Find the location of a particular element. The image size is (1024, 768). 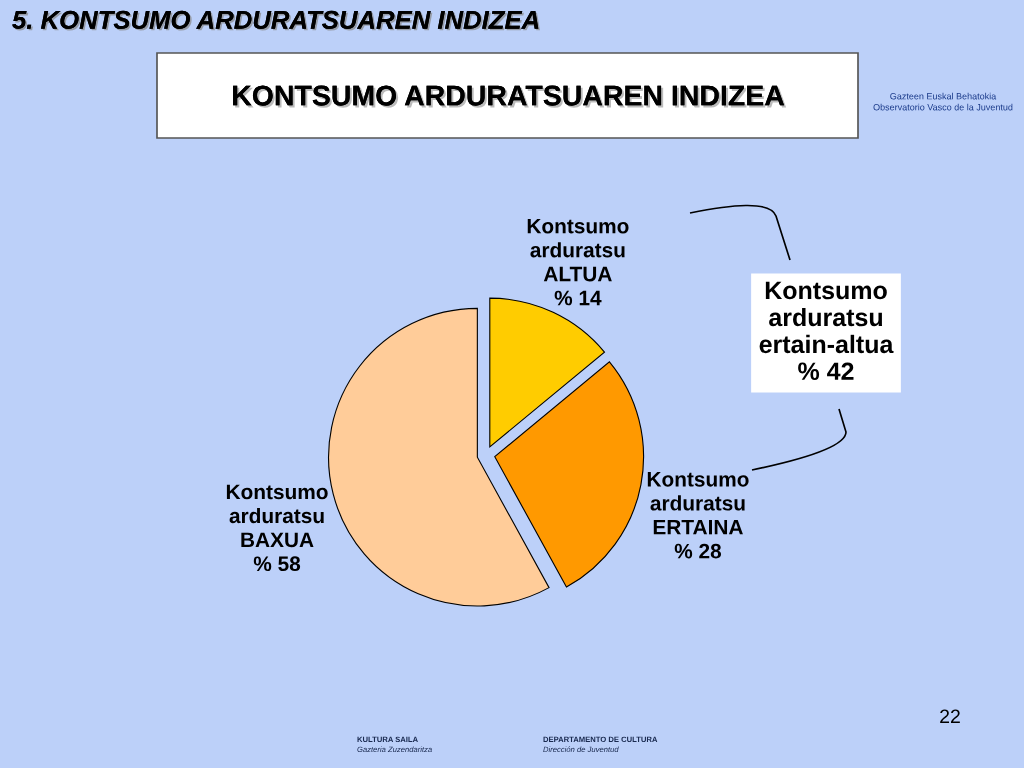

slice-label: Kontsumo arduratsu ALTUA is located at coordinates (578, 250).